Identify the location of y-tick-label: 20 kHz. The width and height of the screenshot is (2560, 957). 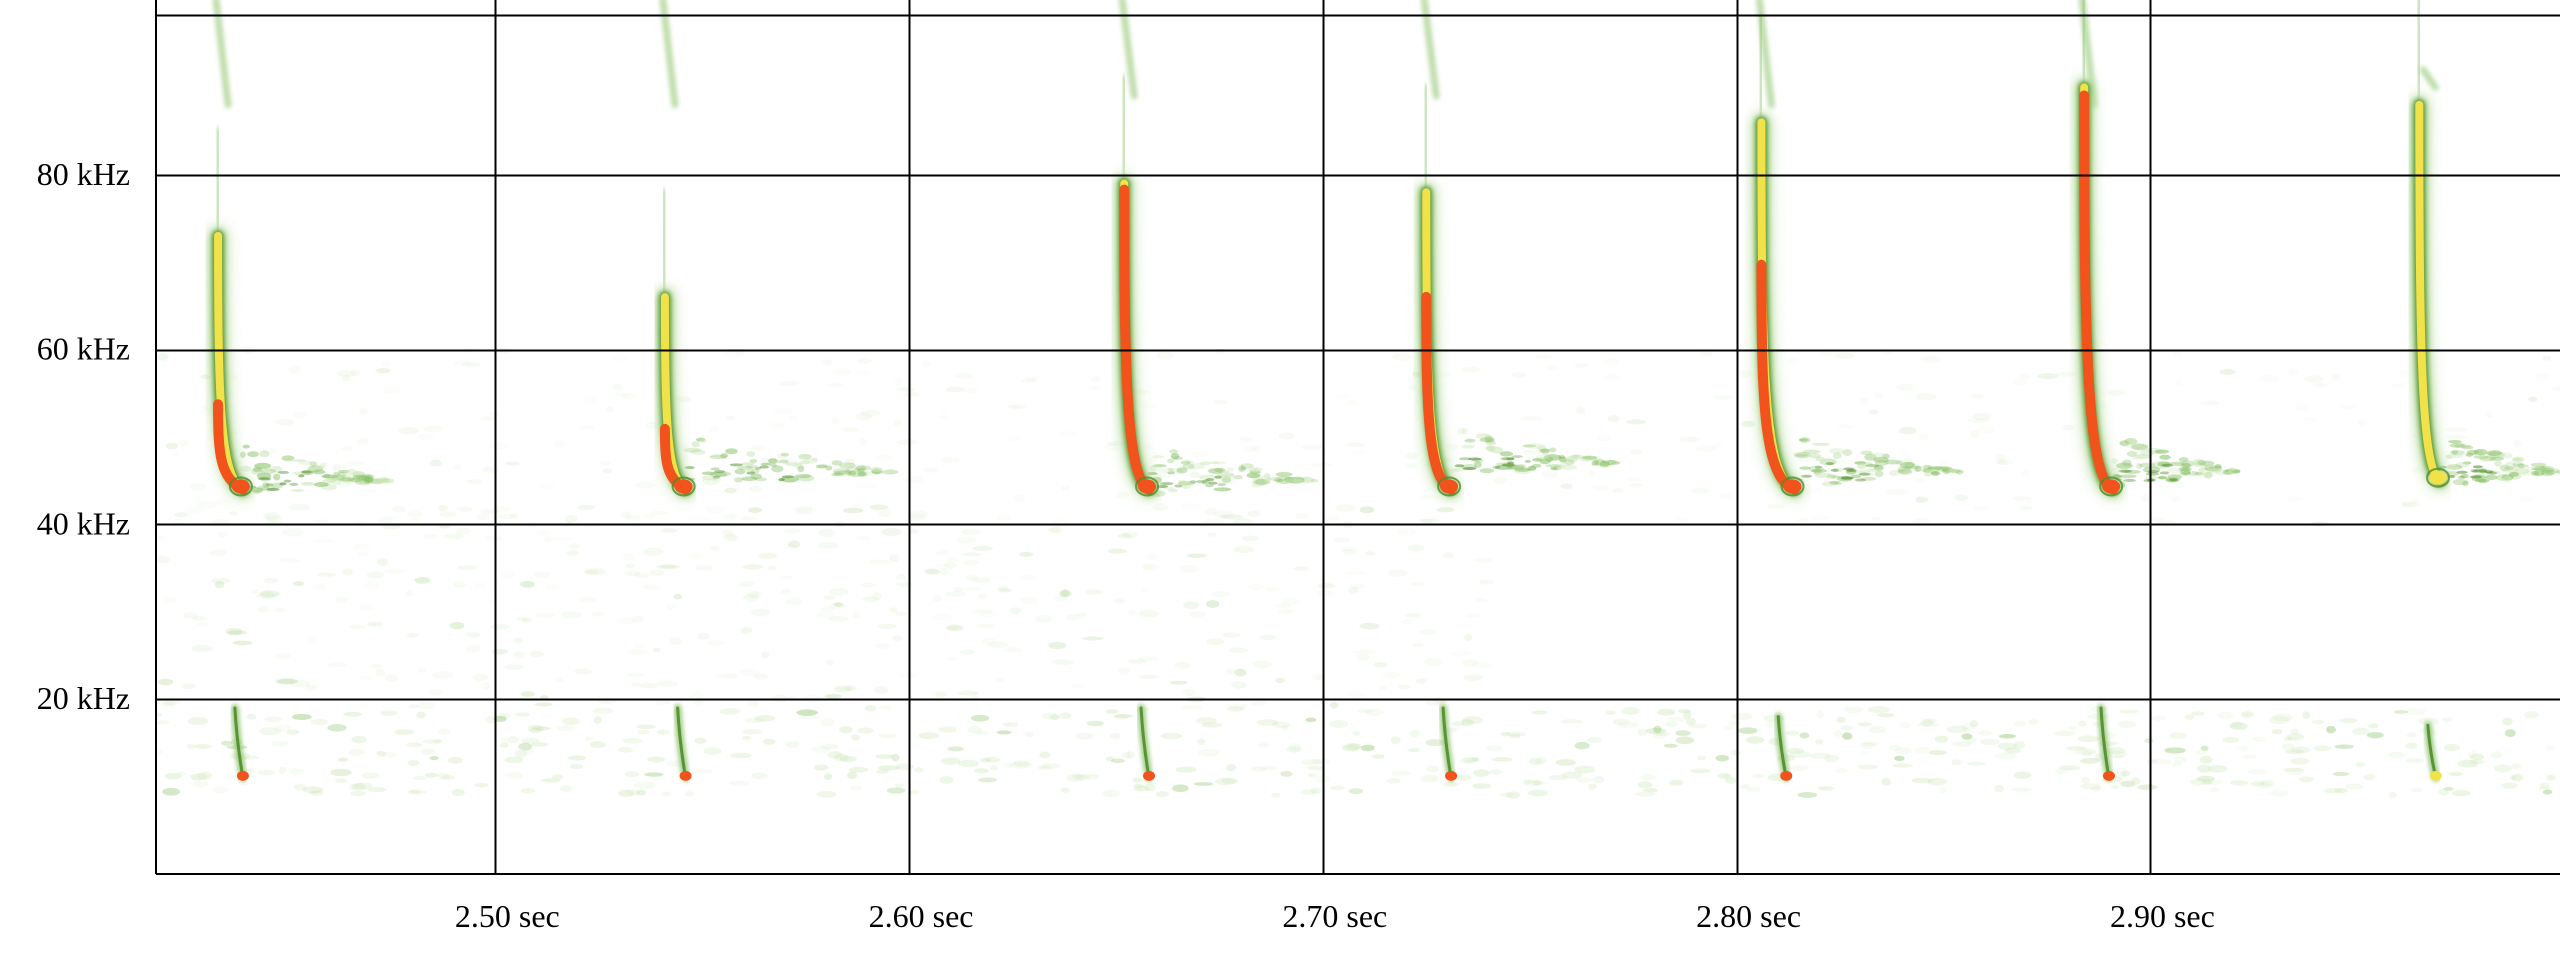
(83, 698).